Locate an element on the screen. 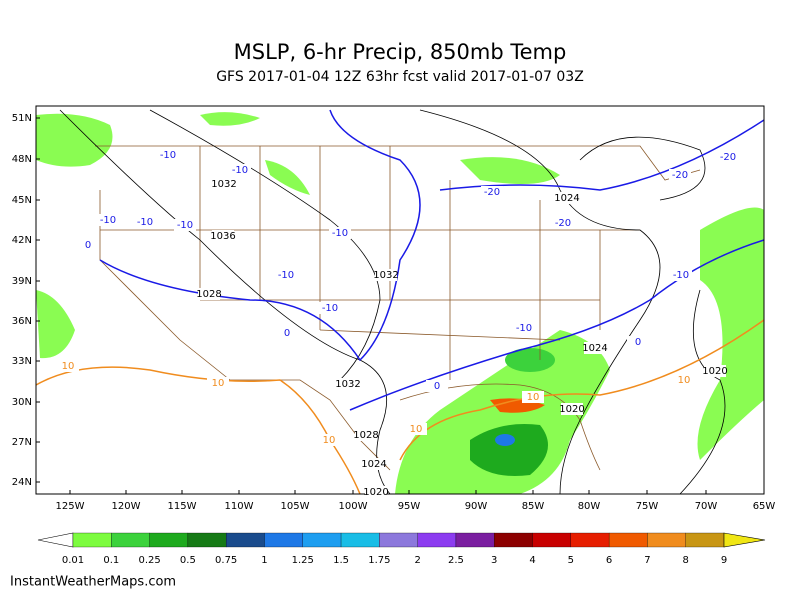 Image resolution: width=800 pixels, height=600 pixels. title: MSLP, 6-hr Precip, 850mb Temp is located at coordinates (400, 52).